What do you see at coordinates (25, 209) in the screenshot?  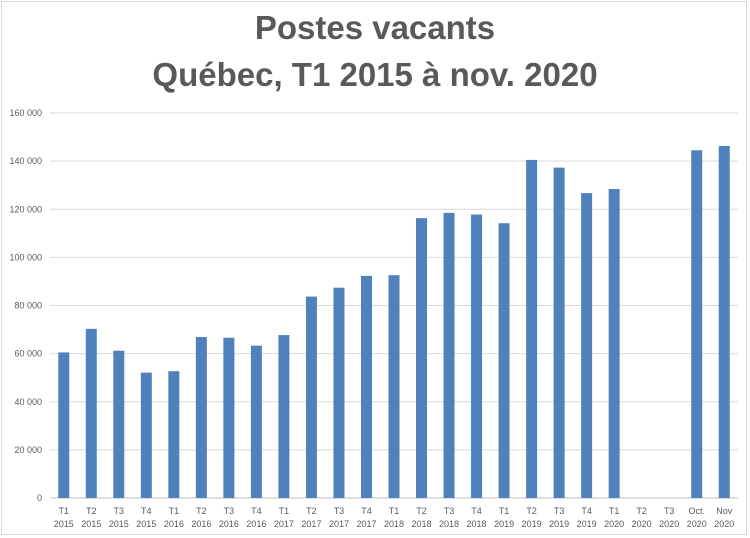 I see `y-tick-label: 120 000` at bounding box center [25, 209].